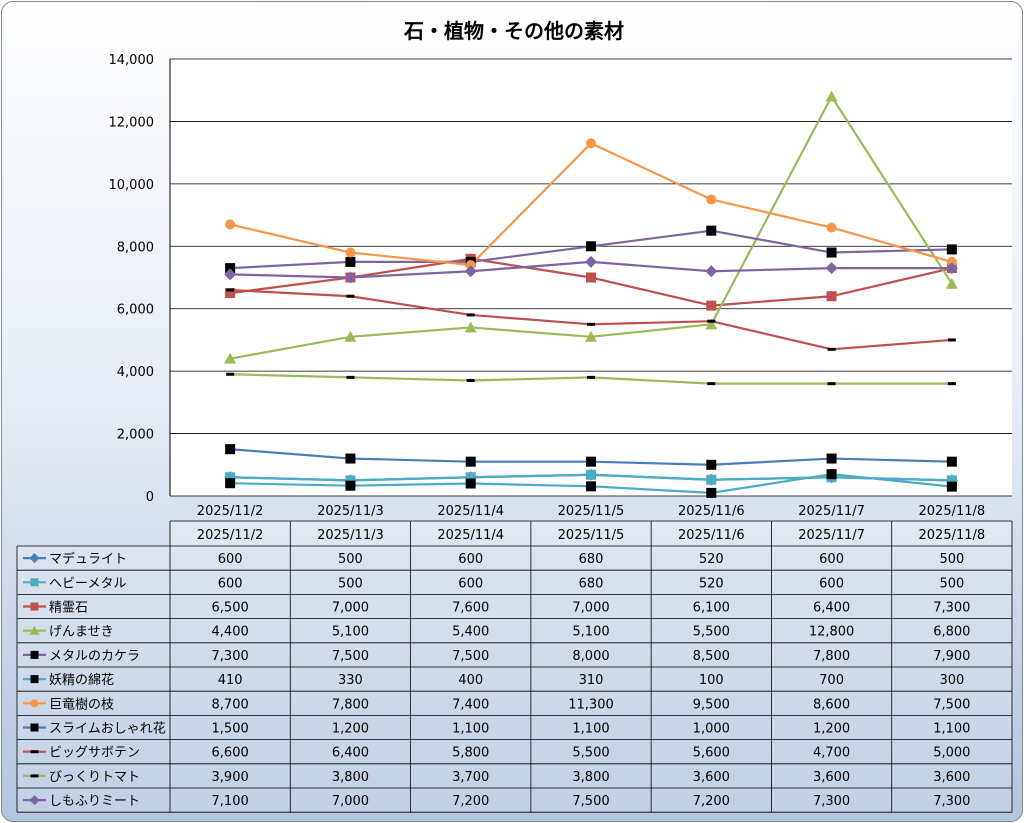 The width and height of the screenshot is (1024, 823). What do you see at coordinates (591, 535) in the screenshot?
I see `table-header-cell: 2025/11/5` at bounding box center [591, 535].